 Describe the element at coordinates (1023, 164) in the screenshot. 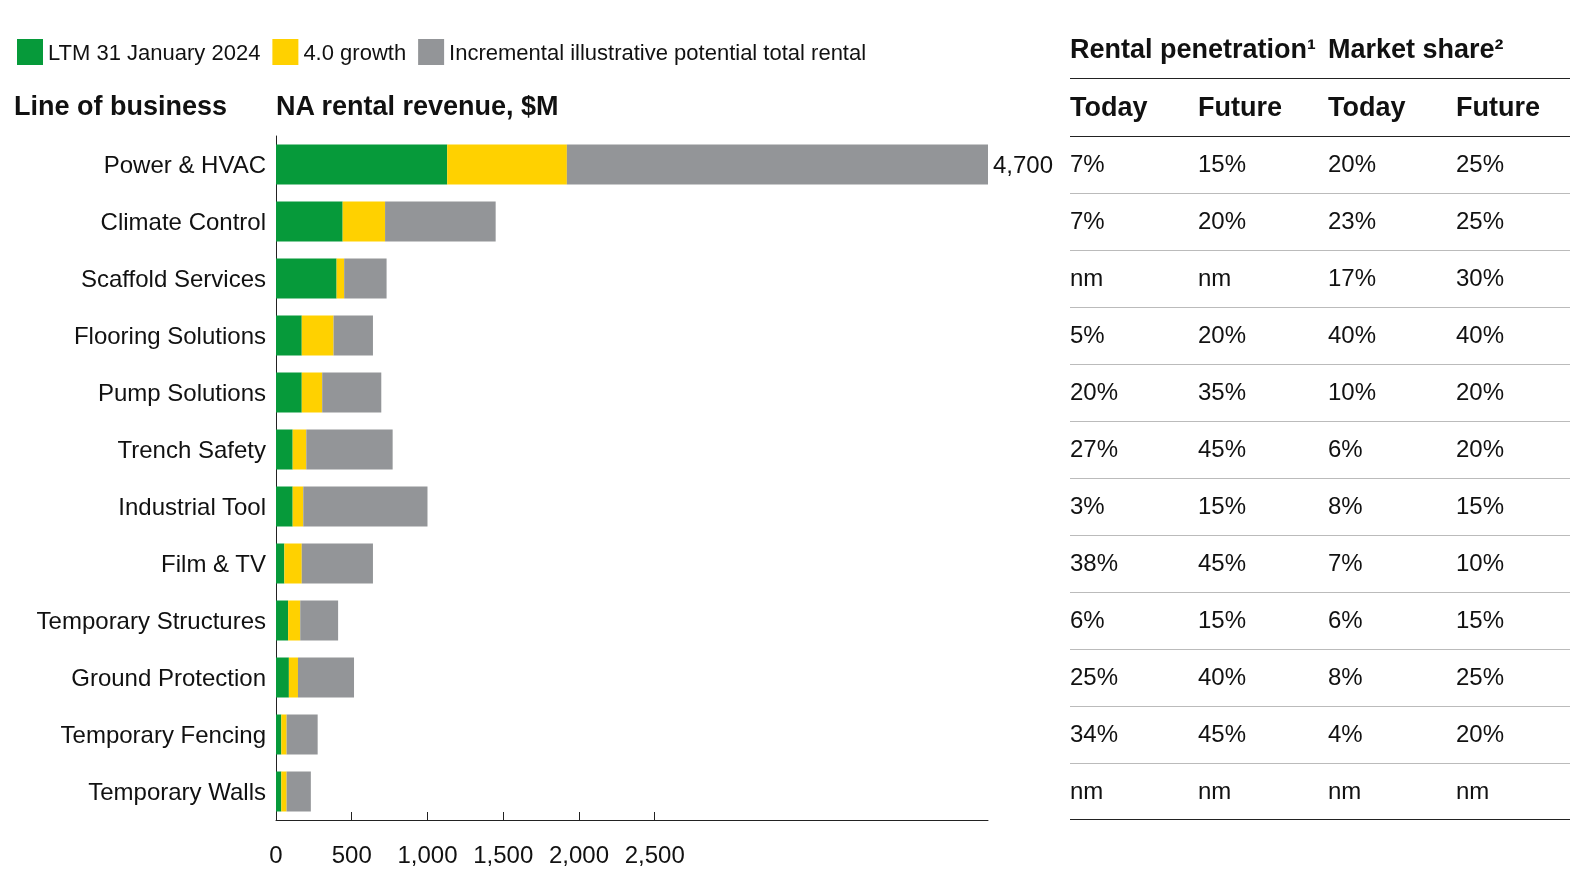

I see `total-label: 4,700` at that location.